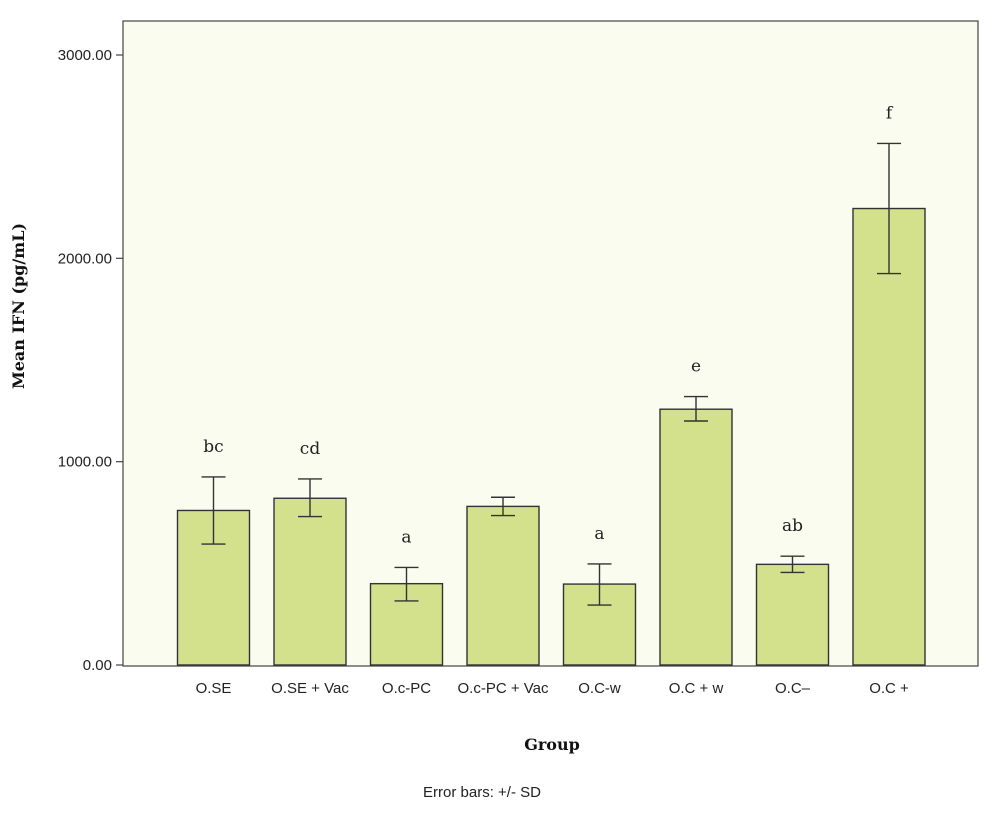 This screenshot has width=1000, height=818. What do you see at coordinates (90, 360) in the screenshot?
I see `y-axis: 0.00 1000.00 2000.00 3000.00` at bounding box center [90, 360].